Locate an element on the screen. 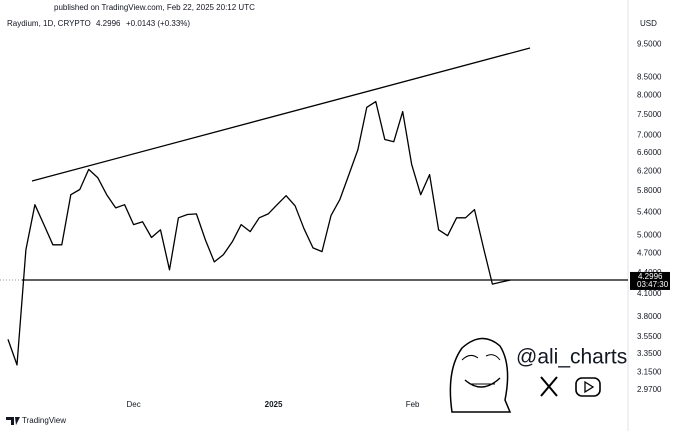  x-icon is located at coordinates (549, 386).